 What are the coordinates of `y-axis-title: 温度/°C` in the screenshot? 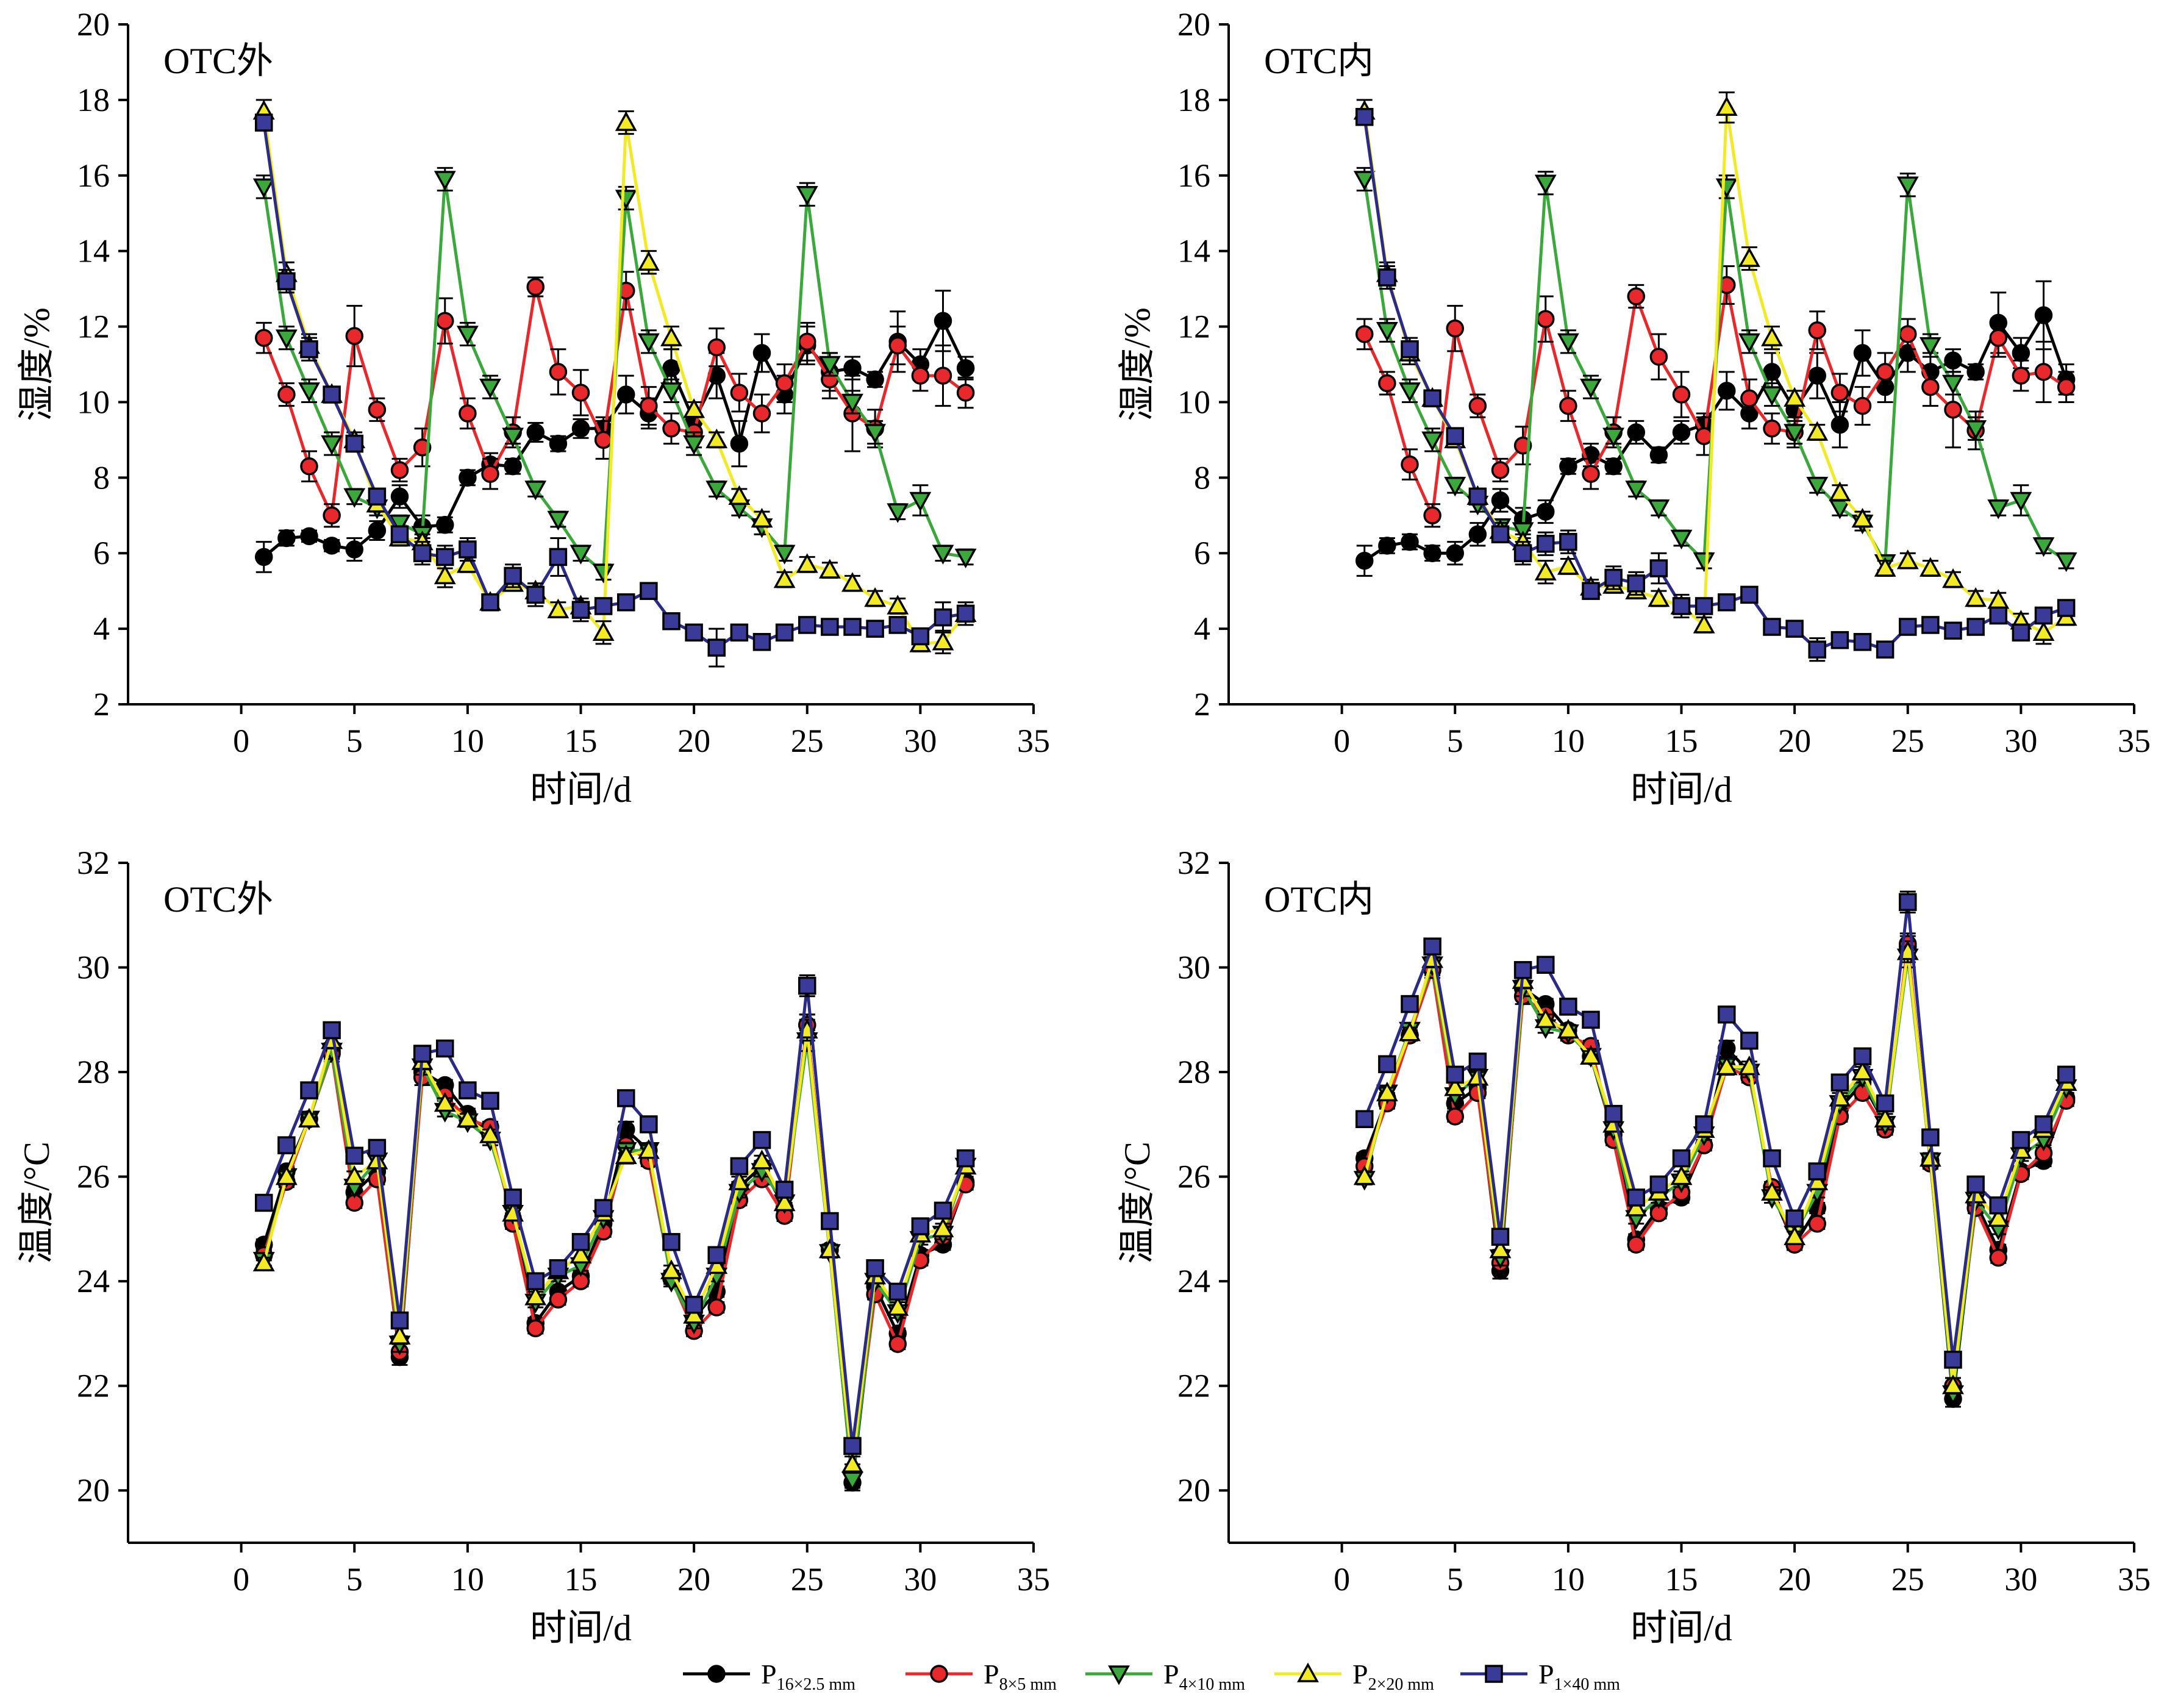 It's located at (36, 1203).